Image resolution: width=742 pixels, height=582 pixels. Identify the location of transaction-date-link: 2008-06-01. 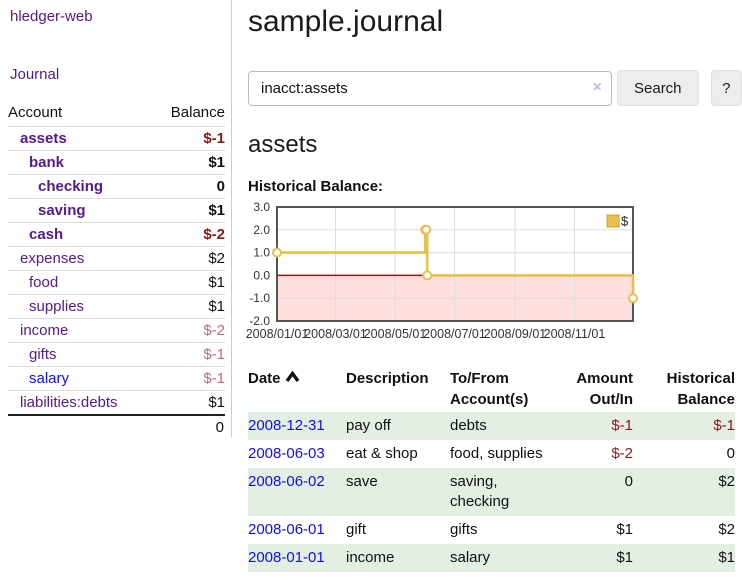
(286, 529).